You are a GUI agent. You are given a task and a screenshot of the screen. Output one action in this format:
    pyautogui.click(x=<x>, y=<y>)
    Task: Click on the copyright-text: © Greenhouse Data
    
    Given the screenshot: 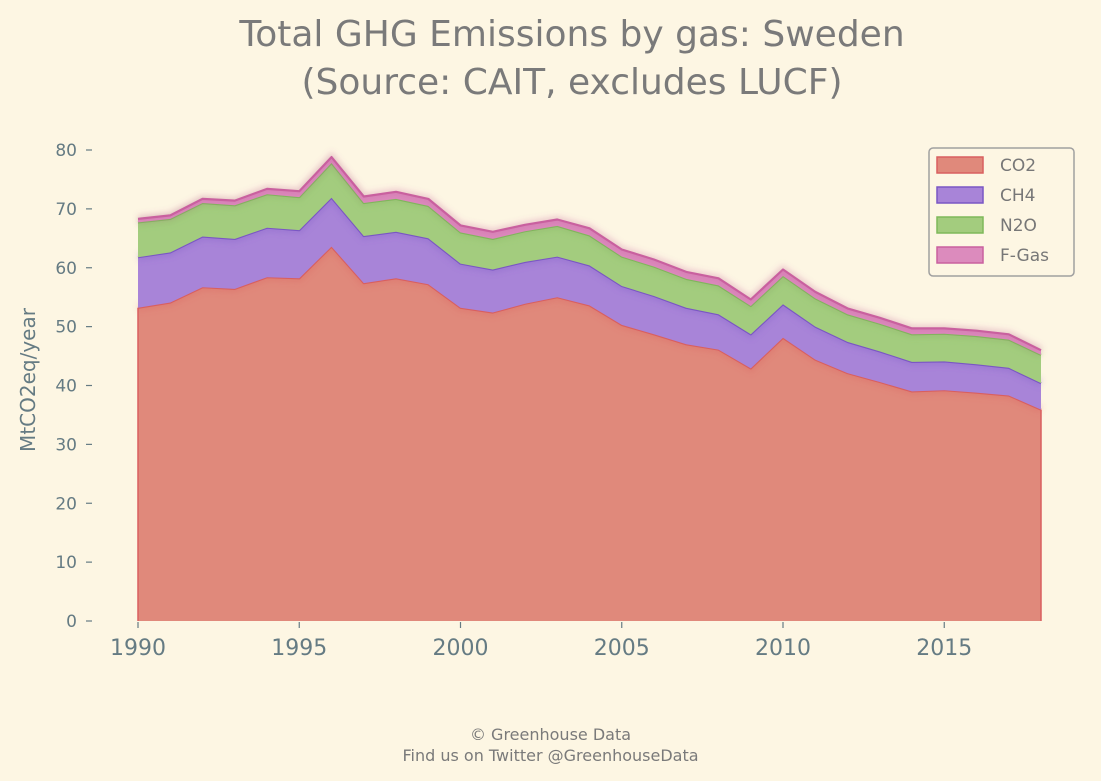 What is the action you would take?
    pyautogui.click(x=550, y=734)
    